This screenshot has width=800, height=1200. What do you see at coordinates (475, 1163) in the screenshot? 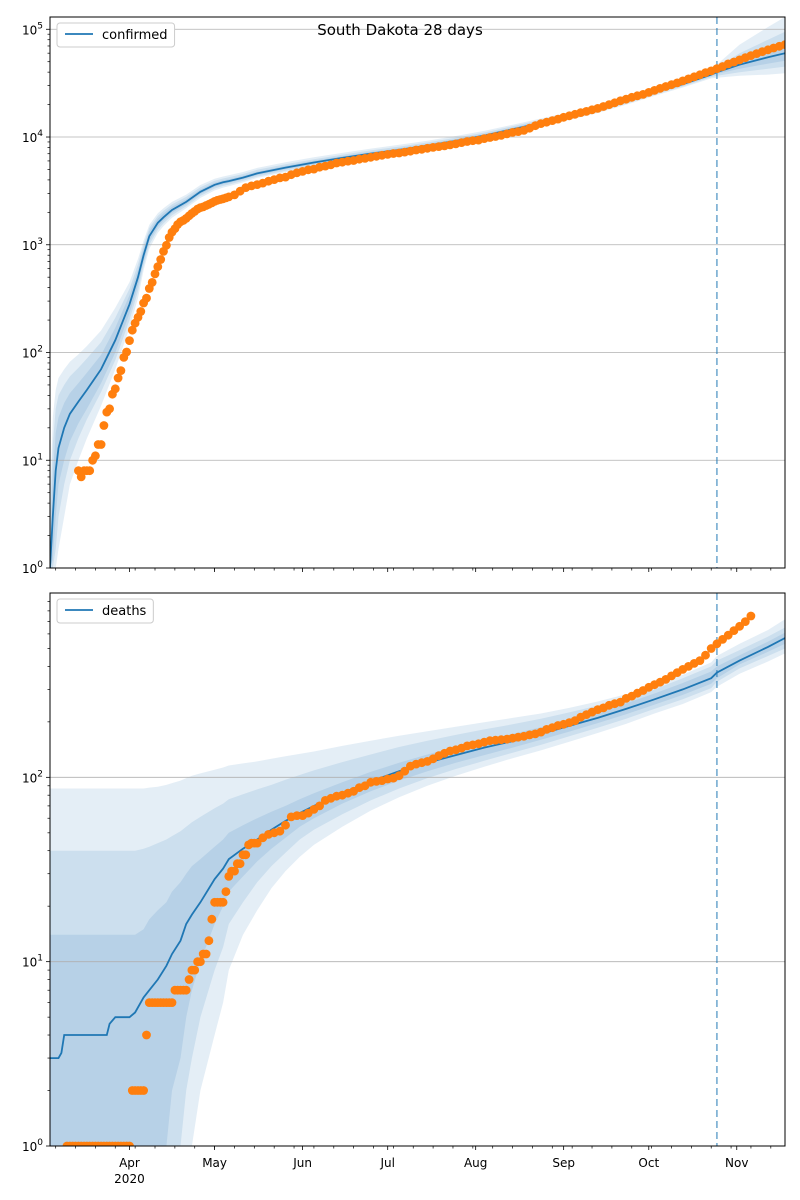
I see `xtick-label: Aug` at bounding box center [475, 1163].